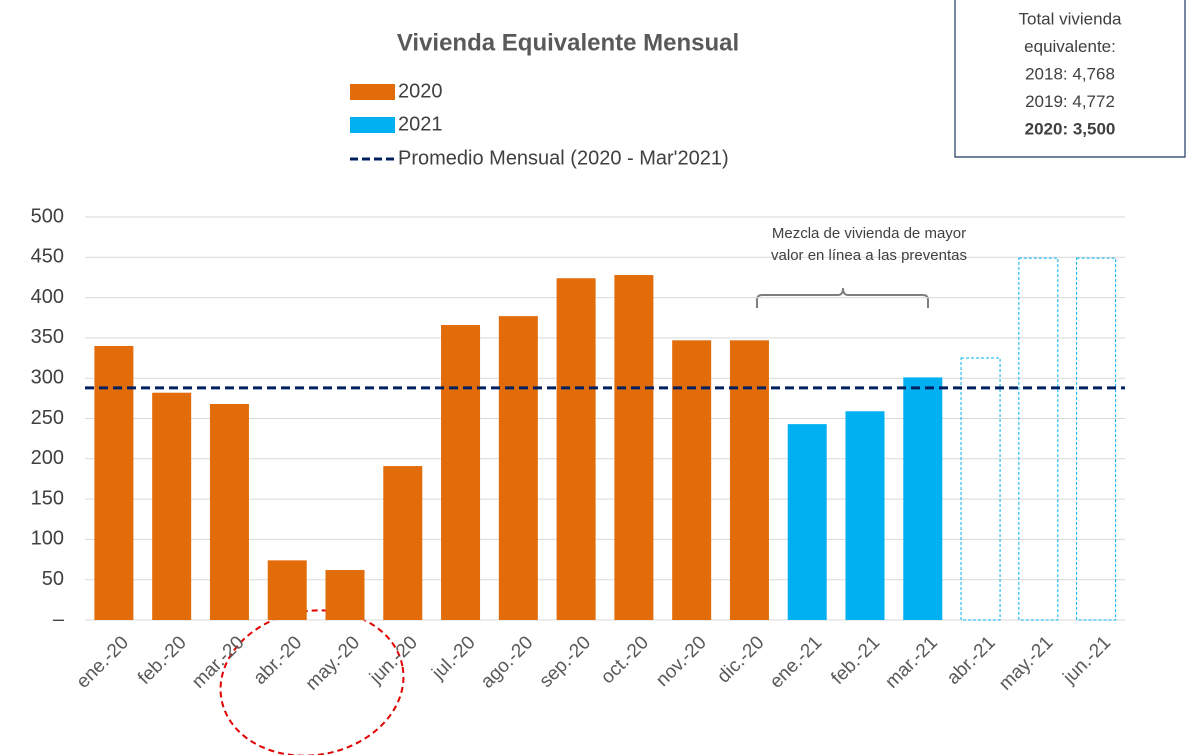 This screenshot has width=1198, height=755. What do you see at coordinates (568, 42) in the screenshot?
I see `chart-title: Vivienda Equivalente Mensual` at bounding box center [568, 42].